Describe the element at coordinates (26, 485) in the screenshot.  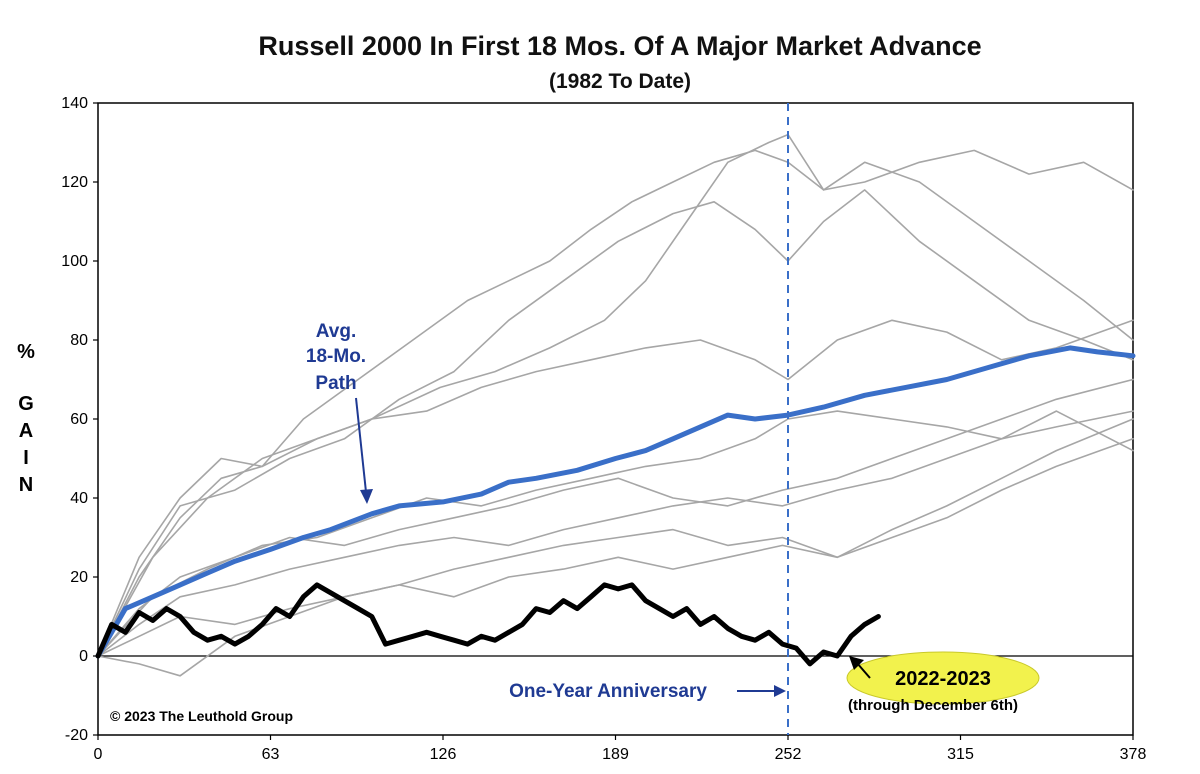
I see `y-axis-label-char: N` at that location.